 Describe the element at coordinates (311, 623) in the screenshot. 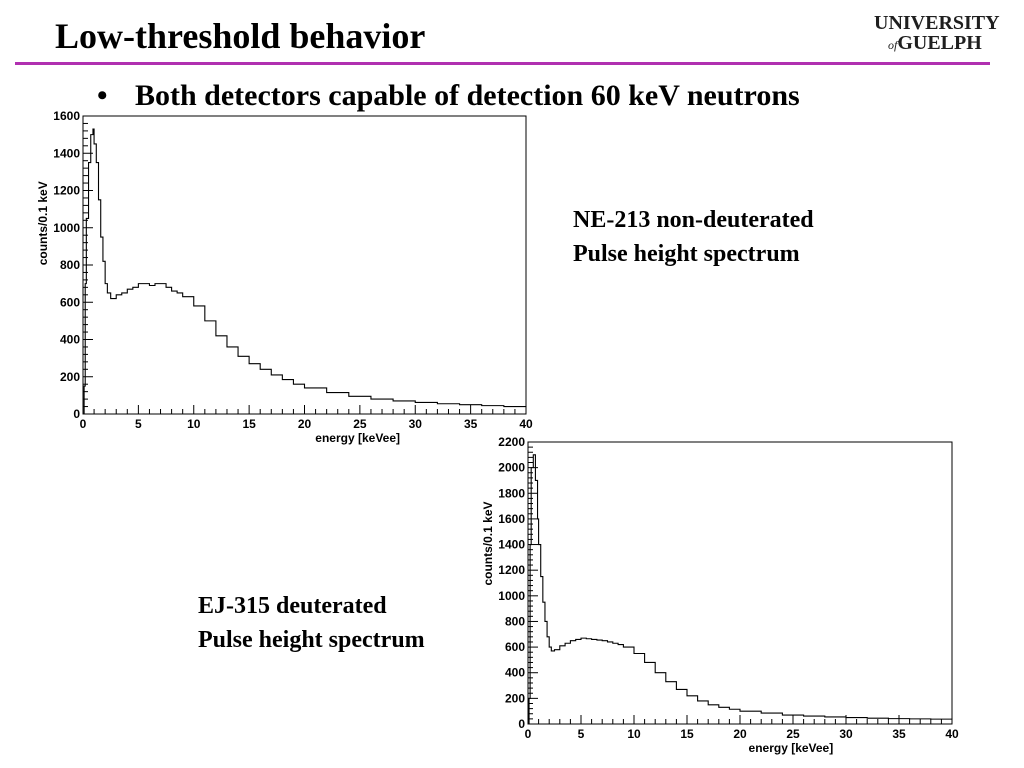

I see `caption-ej315: EJ-315 deuterated Pulse height spectrum` at that location.